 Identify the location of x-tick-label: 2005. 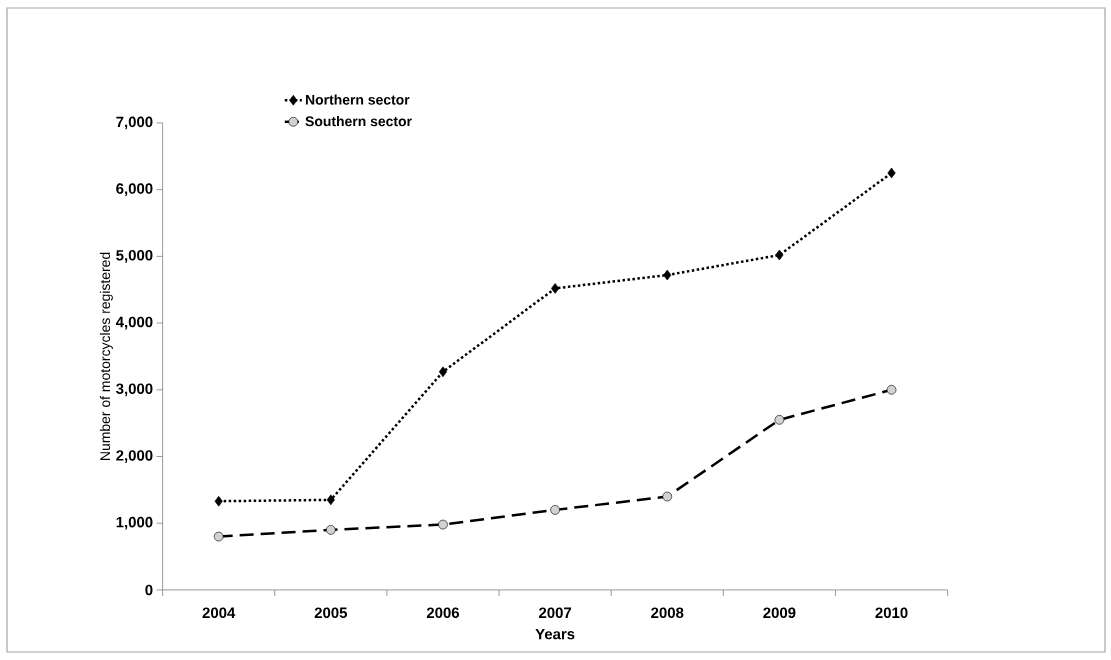
(331, 613).